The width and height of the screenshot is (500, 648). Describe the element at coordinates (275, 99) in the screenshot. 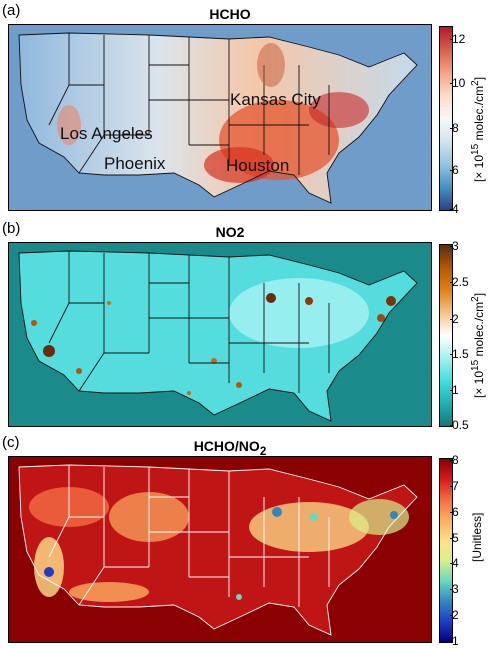

I see `city-label-kansas-city: Kansas City` at that location.